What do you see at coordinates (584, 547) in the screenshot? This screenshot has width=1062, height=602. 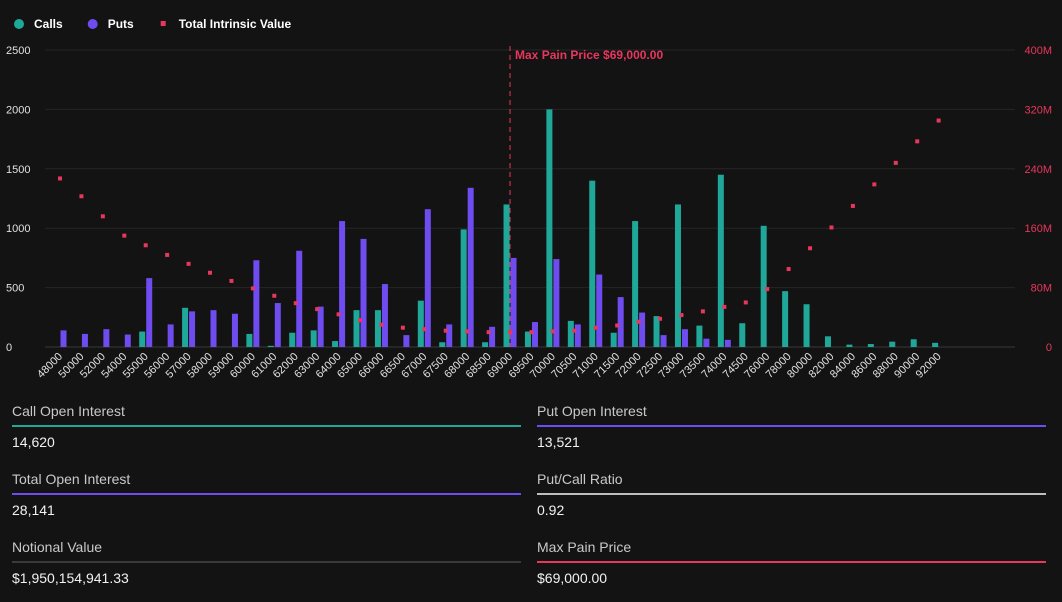 I see `stat-label: Max Pain Price` at bounding box center [584, 547].